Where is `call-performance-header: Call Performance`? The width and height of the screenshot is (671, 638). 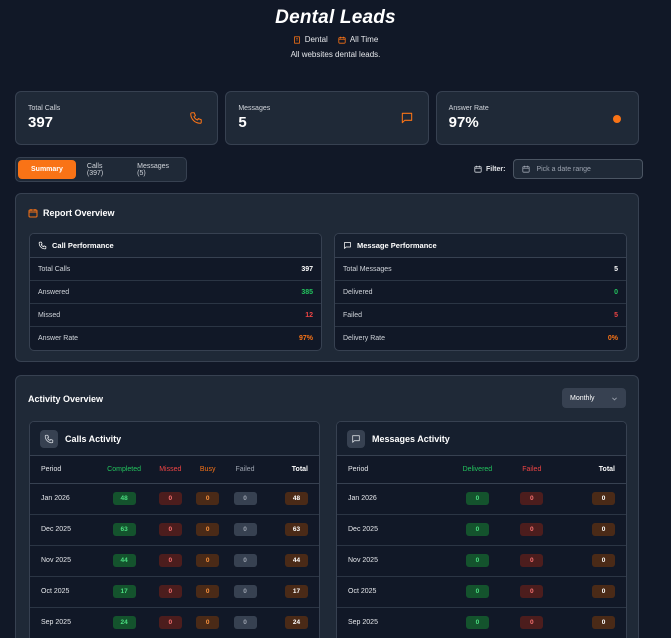
call-performance-header: Call Performance is located at coordinates (175, 246).